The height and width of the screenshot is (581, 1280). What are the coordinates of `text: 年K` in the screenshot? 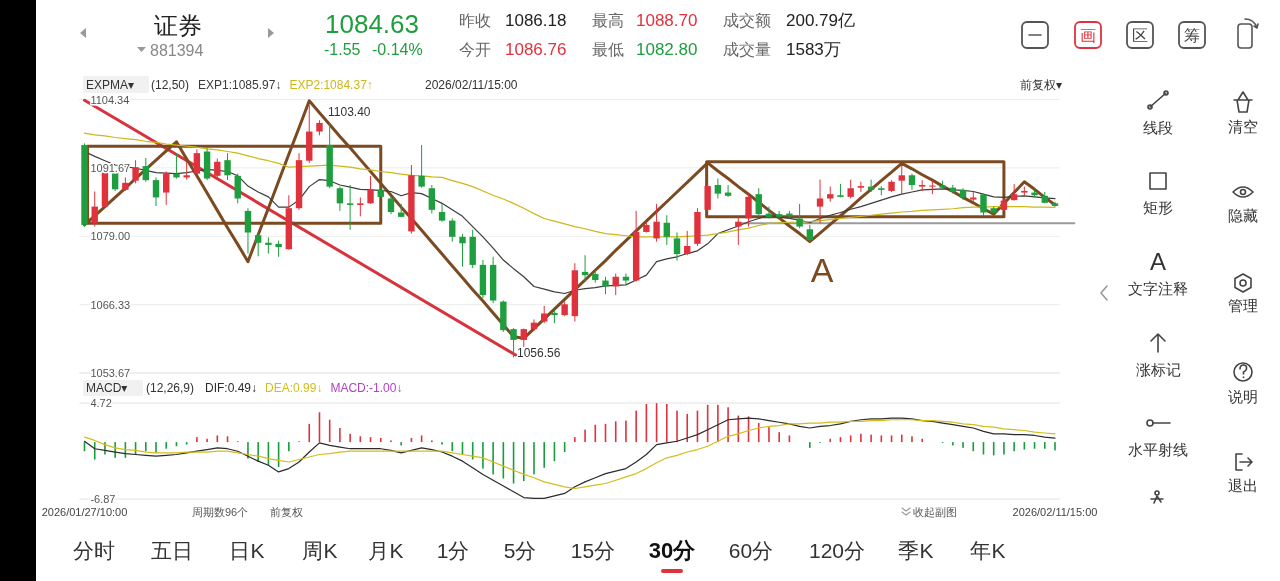 It's located at (988, 550).